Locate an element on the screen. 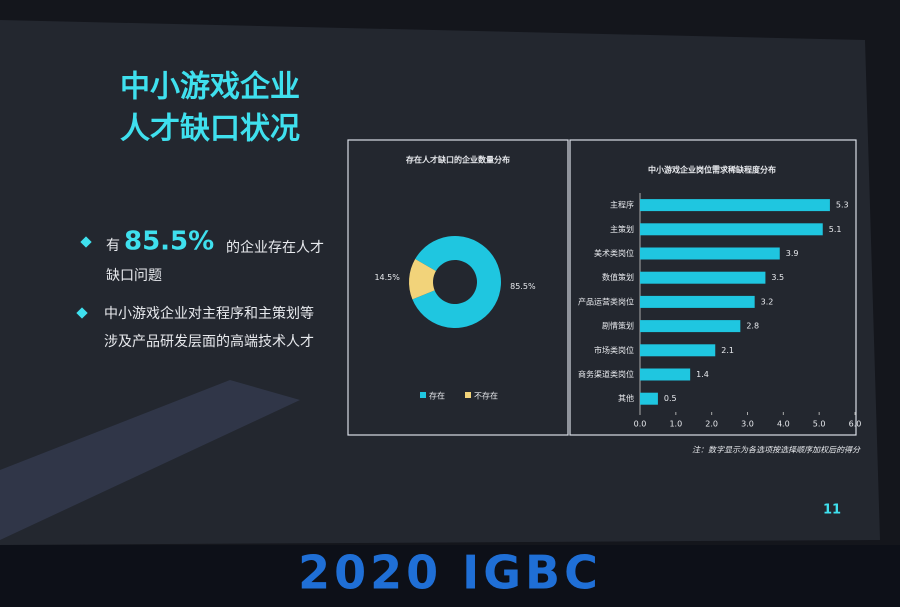 Image resolution: width=900 pixels, height=607 pixels. x-tick-label: 4.0 is located at coordinates (783, 424).